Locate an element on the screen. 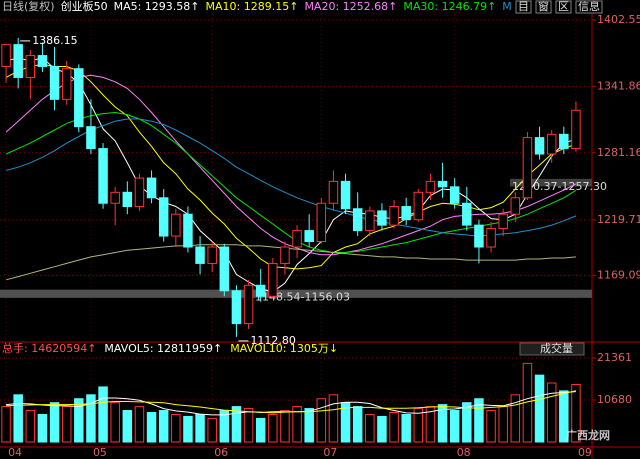 This screenshot has width=640, height=459. min-label: 1112.80 is located at coordinates (273, 340).